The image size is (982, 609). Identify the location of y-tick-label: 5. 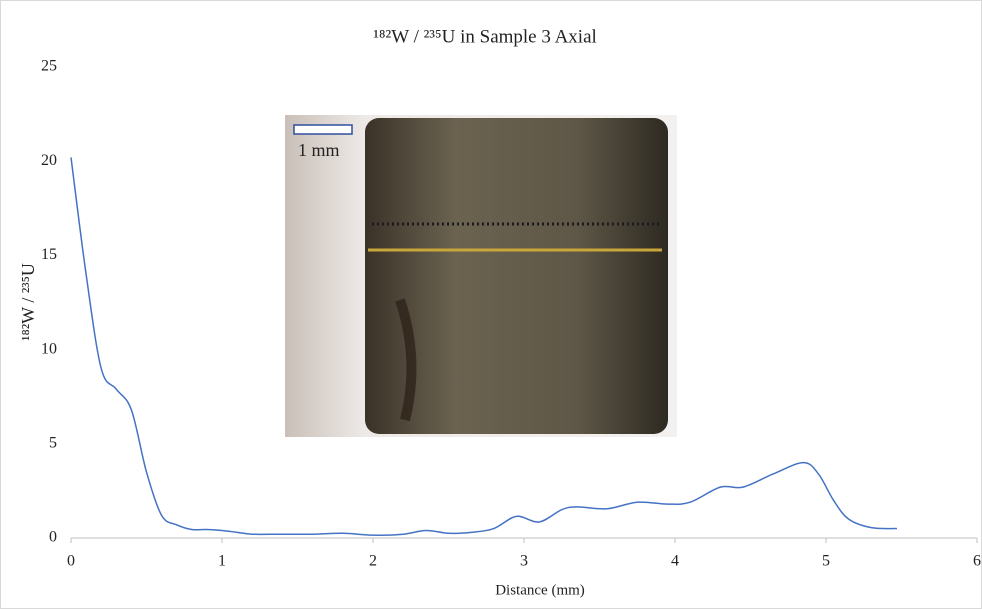
(53, 442).